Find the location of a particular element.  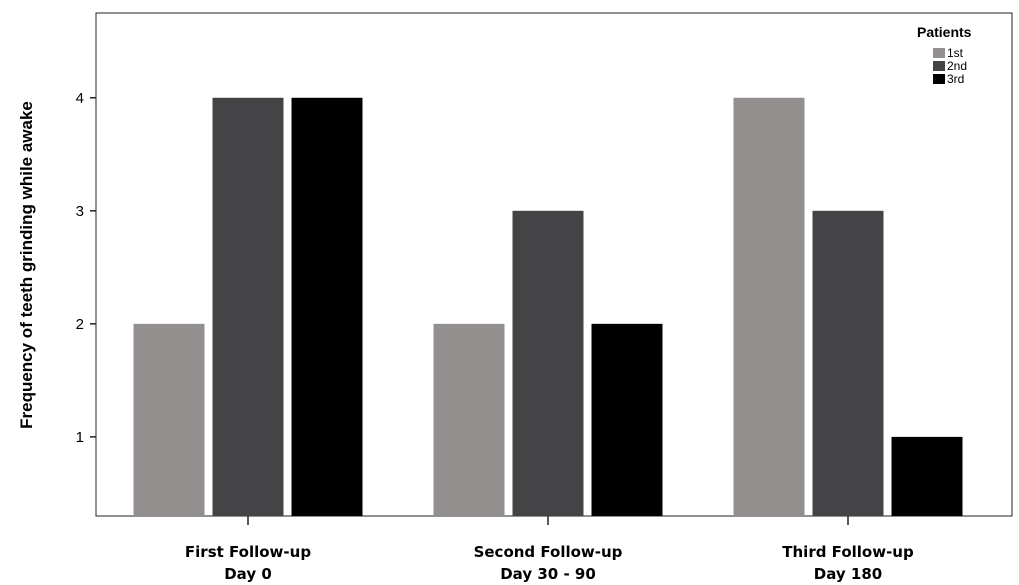

y-axis: 1 2 3 4 is located at coordinates (86, 268).